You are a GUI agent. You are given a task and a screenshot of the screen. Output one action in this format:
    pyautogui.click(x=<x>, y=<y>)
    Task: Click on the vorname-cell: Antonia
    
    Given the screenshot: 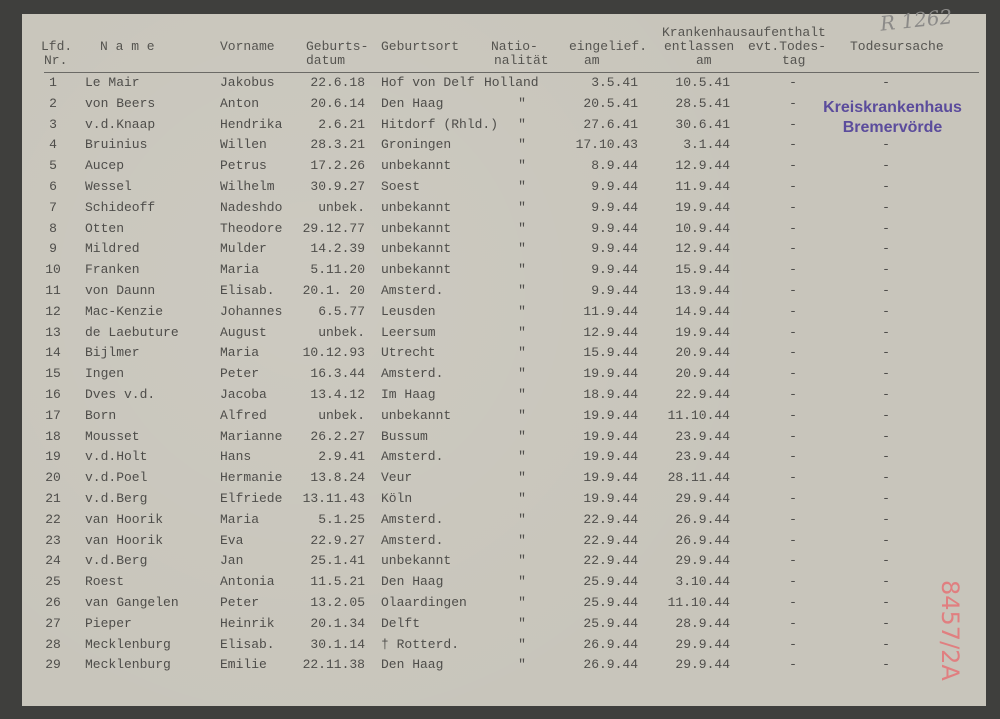 What is the action you would take?
    pyautogui.click(x=247, y=582)
    